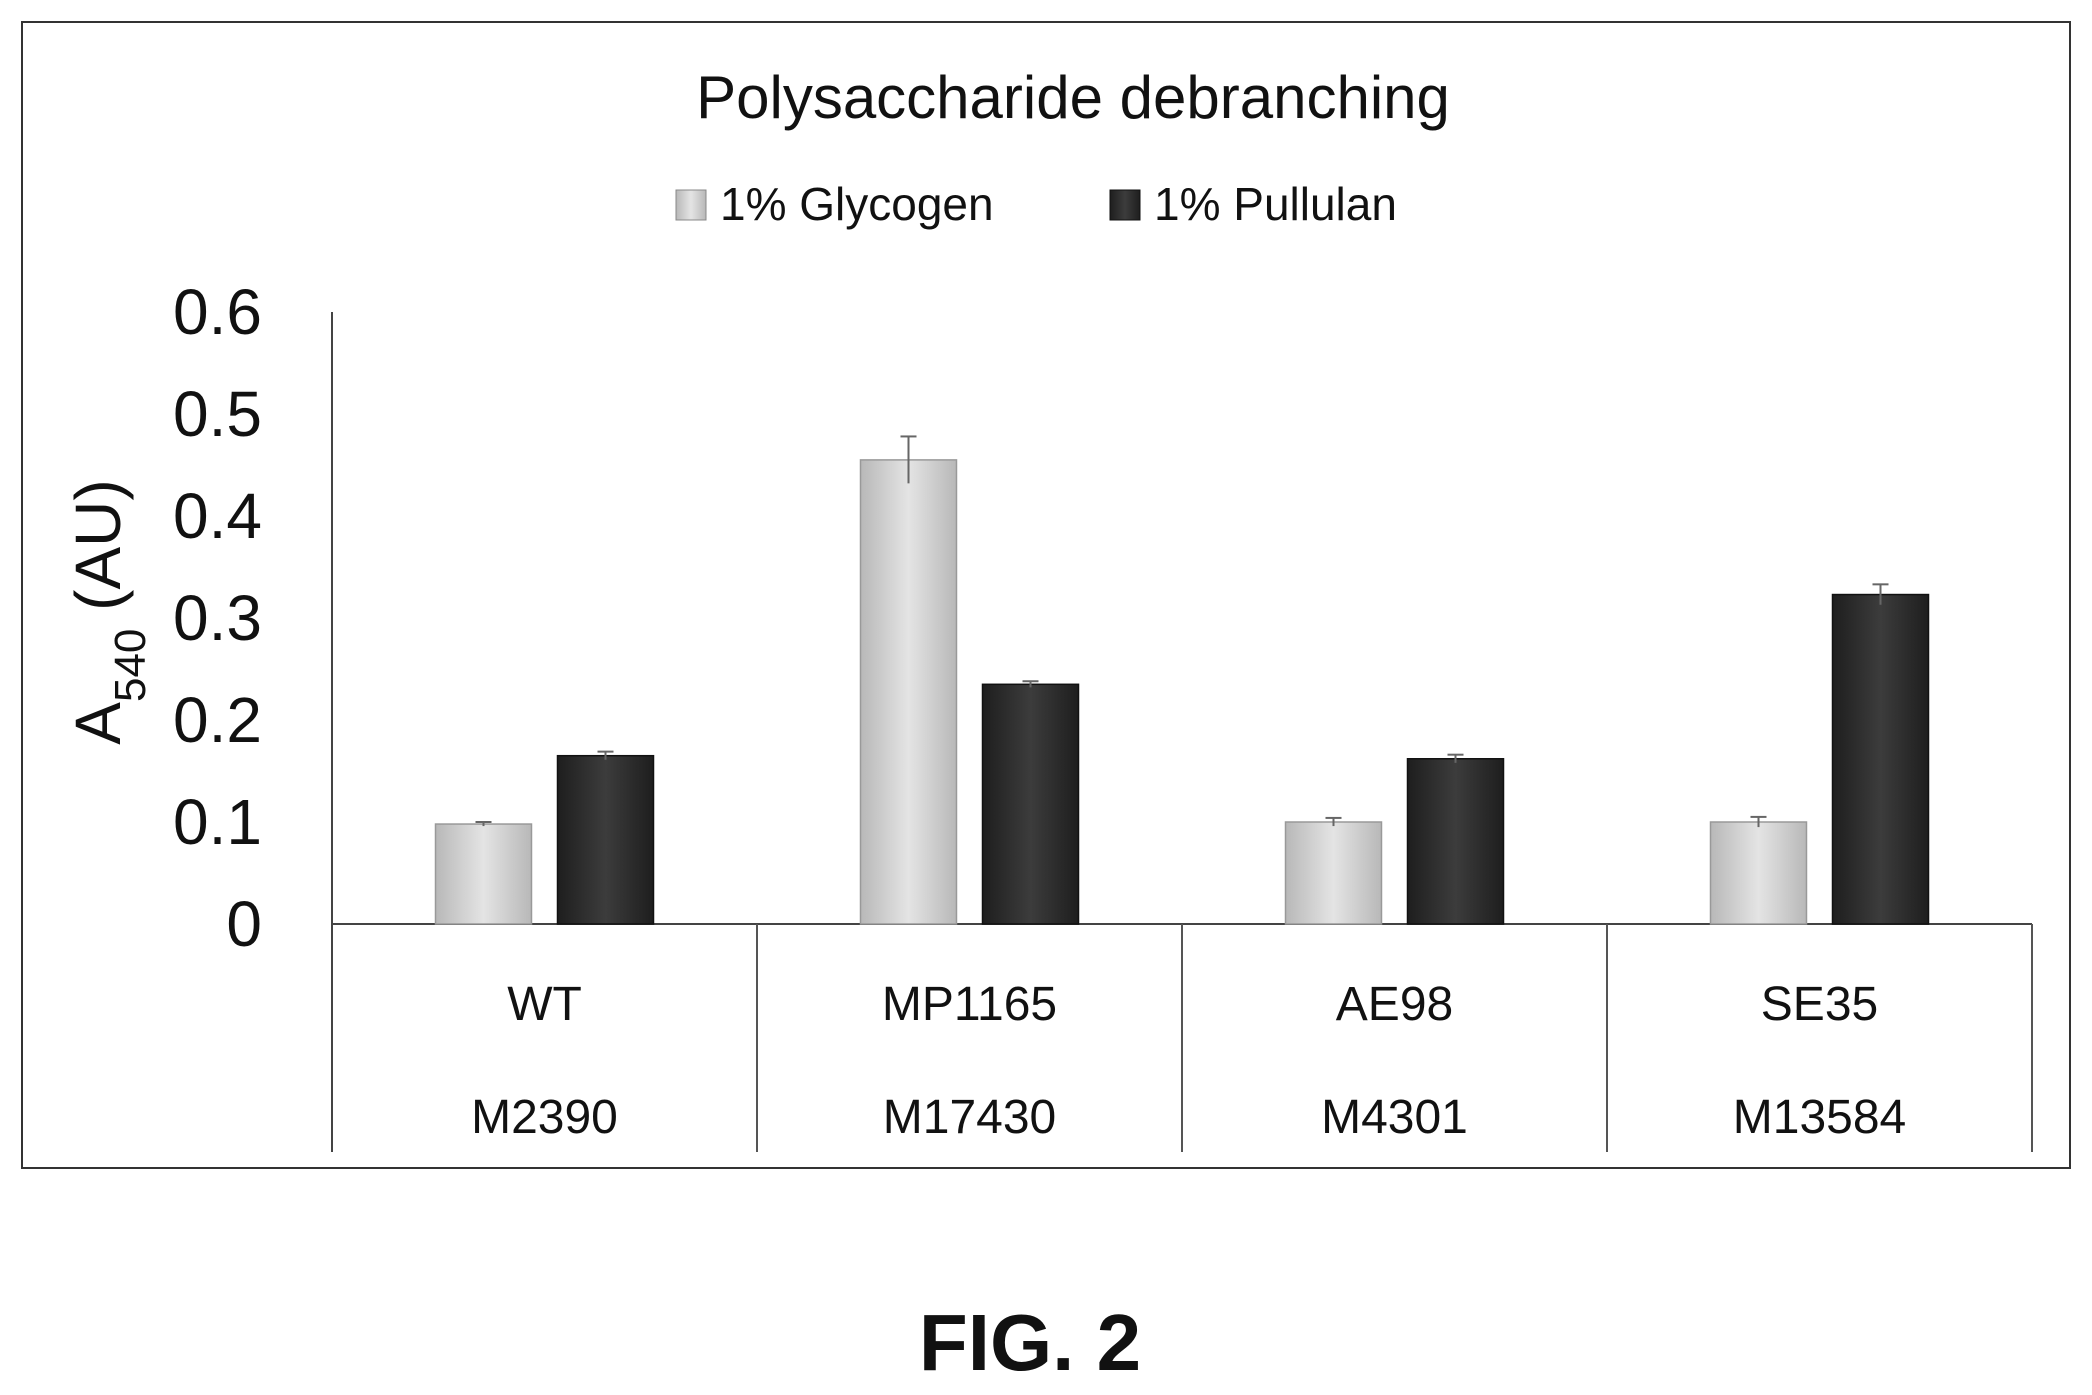 The height and width of the screenshot is (1395, 2092). I want to click on y-tick-label: 0.4, so click(217, 516).